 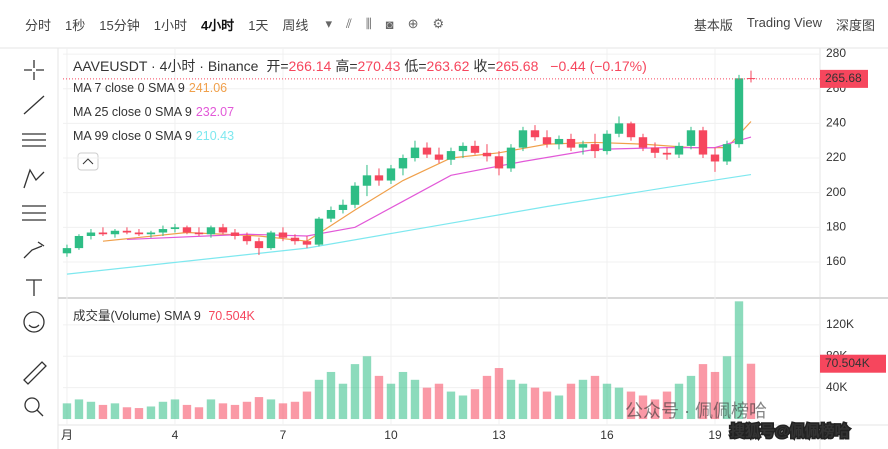 I want to click on candle-icon: ⫼, so click(x=368, y=23).